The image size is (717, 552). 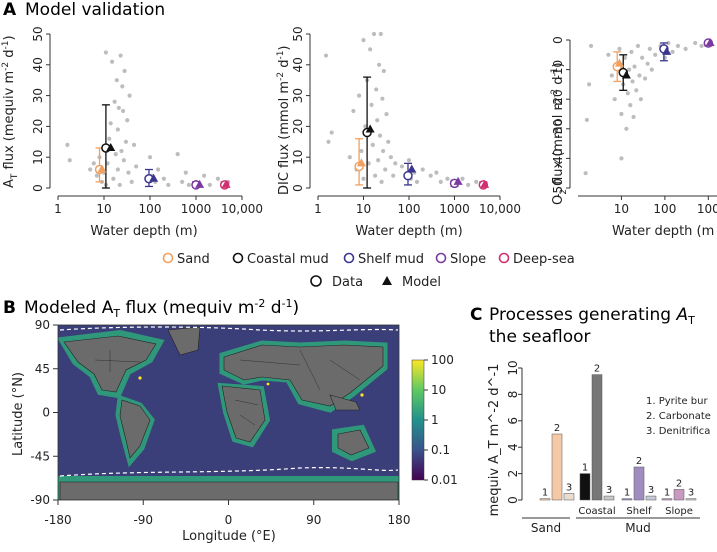 I want to click on b-ytick-label: 90, so click(x=42, y=325).